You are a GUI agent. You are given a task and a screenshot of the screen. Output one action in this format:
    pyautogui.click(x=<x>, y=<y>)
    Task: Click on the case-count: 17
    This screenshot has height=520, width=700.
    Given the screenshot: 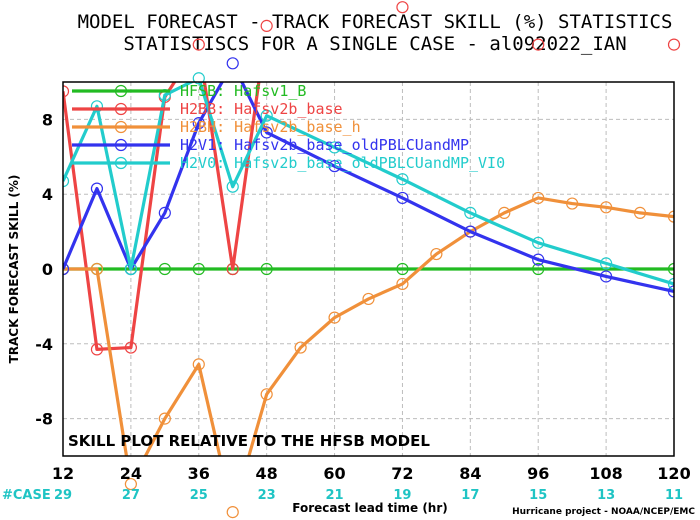 What is the action you would take?
    pyautogui.click(x=470, y=495)
    